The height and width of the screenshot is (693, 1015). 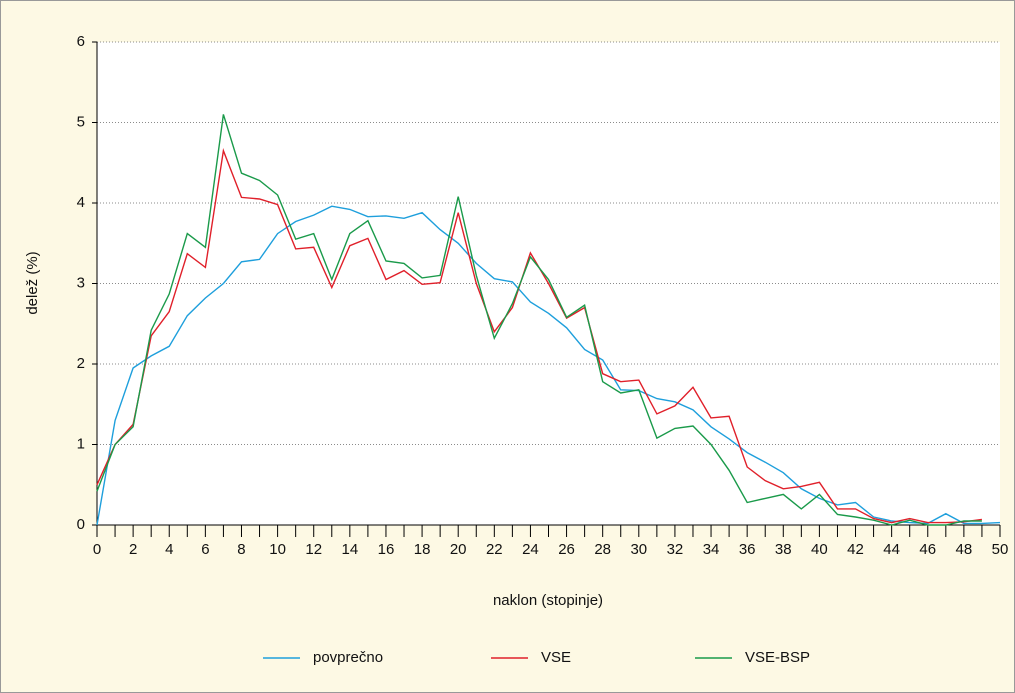 What do you see at coordinates (81, 41) in the screenshot?
I see `y-tick-label: 6` at bounding box center [81, 41].